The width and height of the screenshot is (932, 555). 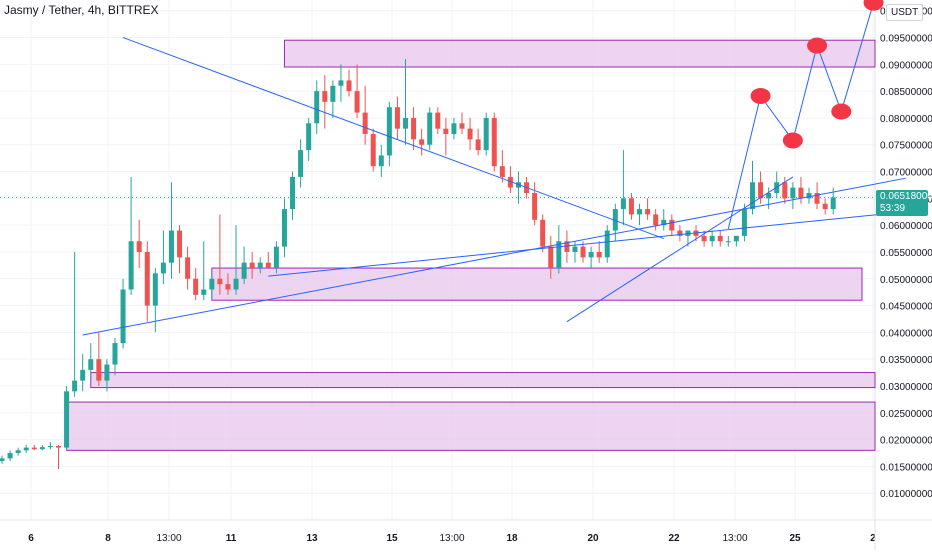 I want to click on x-tick-label: 20, so click(x=593, y=538).